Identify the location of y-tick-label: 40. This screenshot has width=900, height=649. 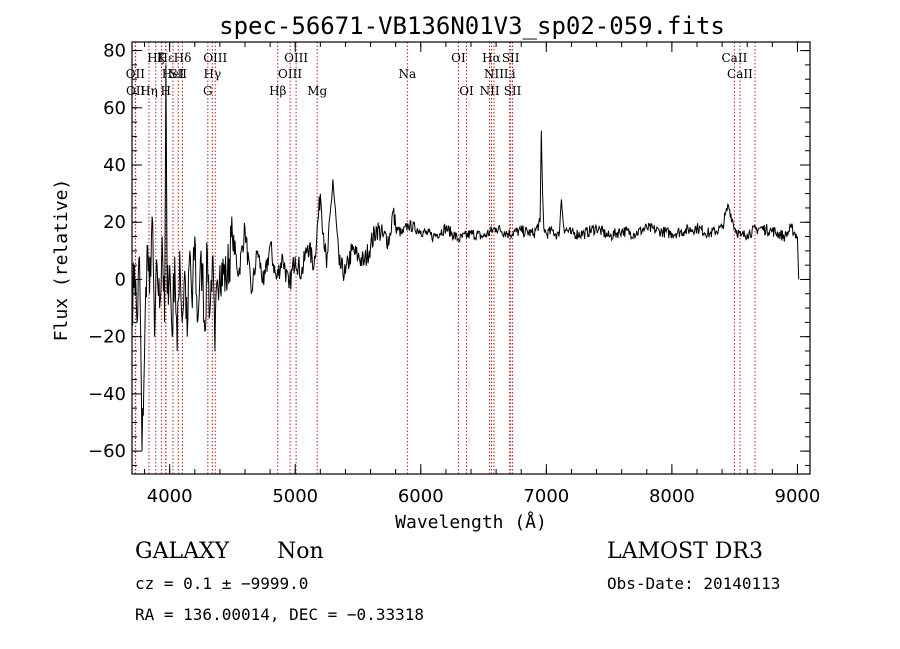
(114, 165).